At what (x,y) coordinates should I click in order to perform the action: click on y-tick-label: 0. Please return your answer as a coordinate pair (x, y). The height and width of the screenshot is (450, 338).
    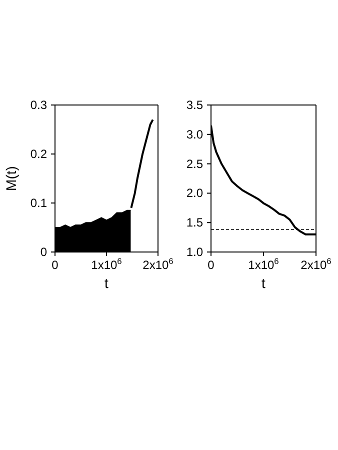
    Looking at the image, I should click on (44, 252).